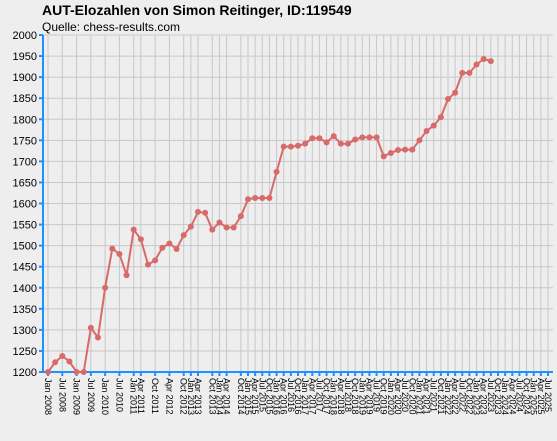 The width and height of the screenshot is (557, 441). I want to click on x-tick-label: Jan 2018, so click(334, 396).